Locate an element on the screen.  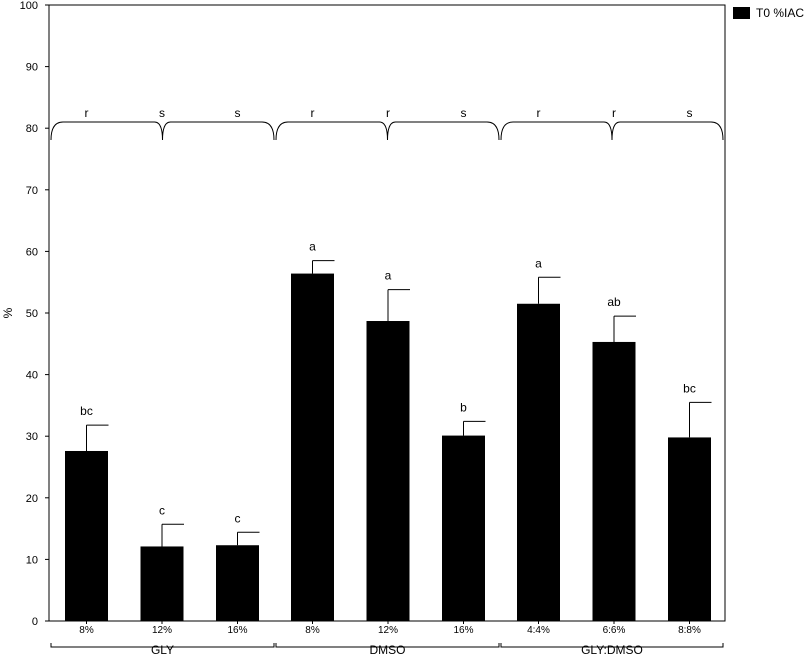
legend: T0 %IAC is located at coordinates (768, 13).